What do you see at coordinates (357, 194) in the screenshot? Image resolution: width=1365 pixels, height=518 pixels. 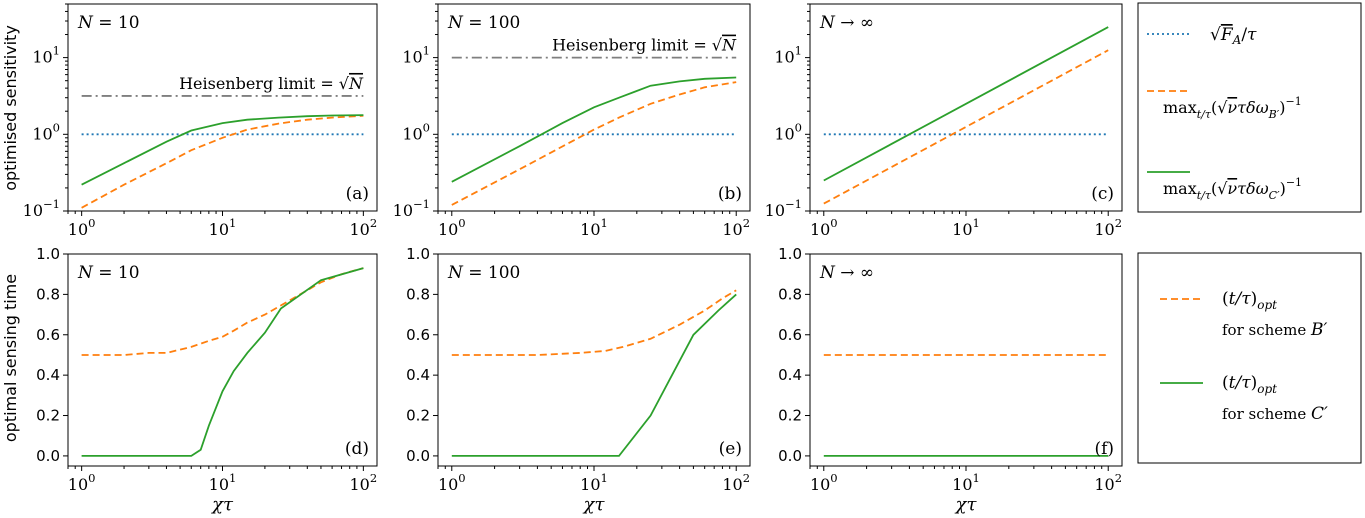 I see `panel-letter: (a)` at bounding box center [357, 194].